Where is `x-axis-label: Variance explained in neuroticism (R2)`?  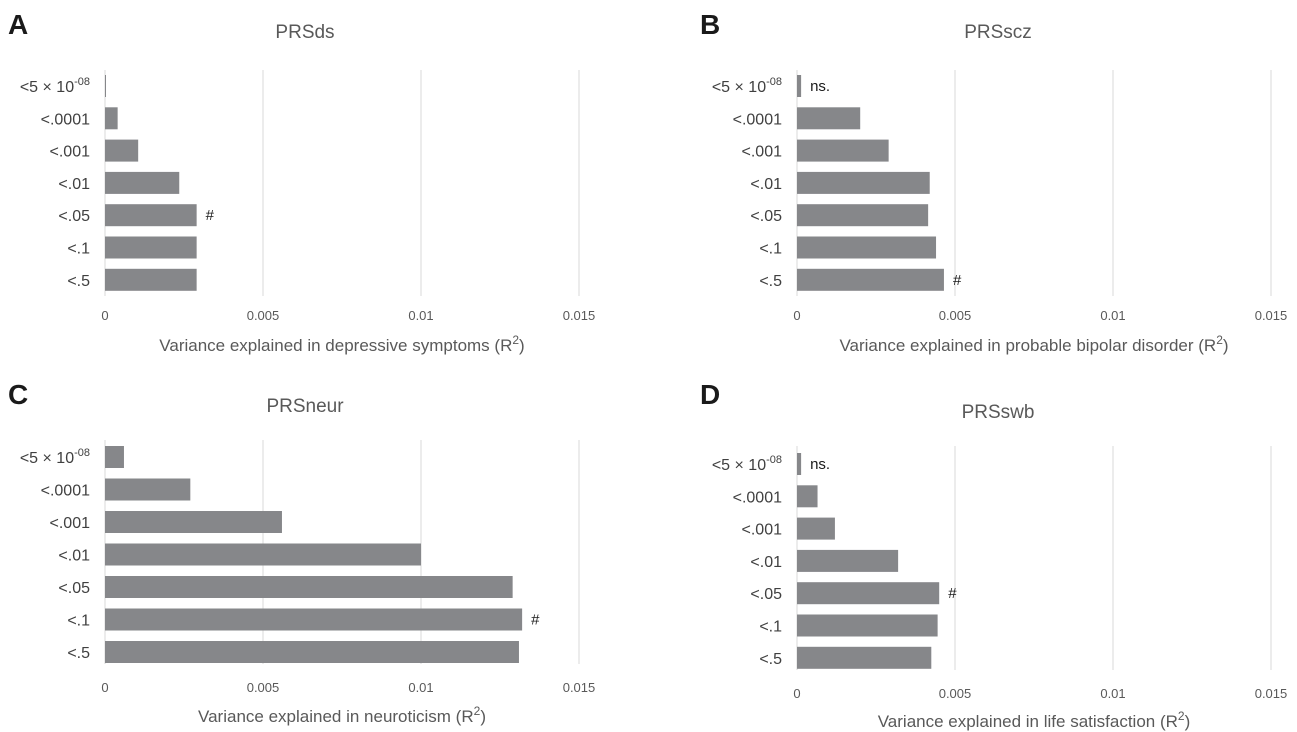
x-axis-label: Variance explained in neuroticism (R2) is located at coordinates (342, 715).